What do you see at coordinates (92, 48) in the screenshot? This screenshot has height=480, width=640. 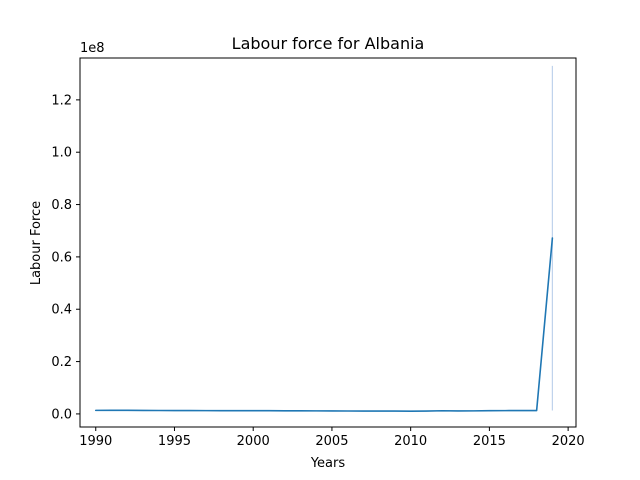 I see `y-axis-offset-label: 1e8` at bounding box center [92, 48].